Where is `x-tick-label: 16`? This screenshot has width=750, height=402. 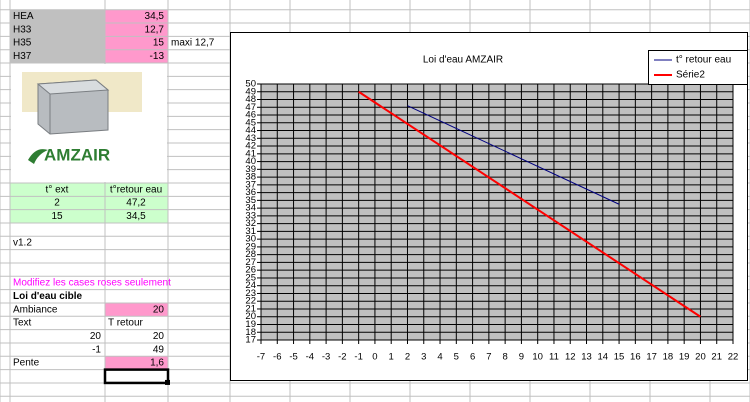 x-tick-label: 16 is located at coordinates (635, 357).